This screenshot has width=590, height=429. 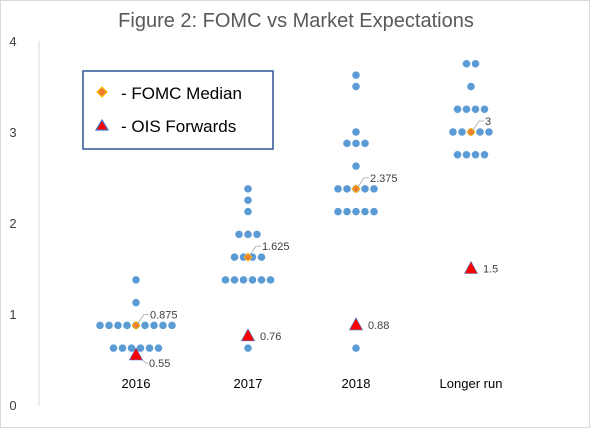 What do you see at coordinates (296, 21) in the screenshot?
I see `chart-title: Figure 2: FOMC vs Market Expectations` at bounding box center [296, 21].